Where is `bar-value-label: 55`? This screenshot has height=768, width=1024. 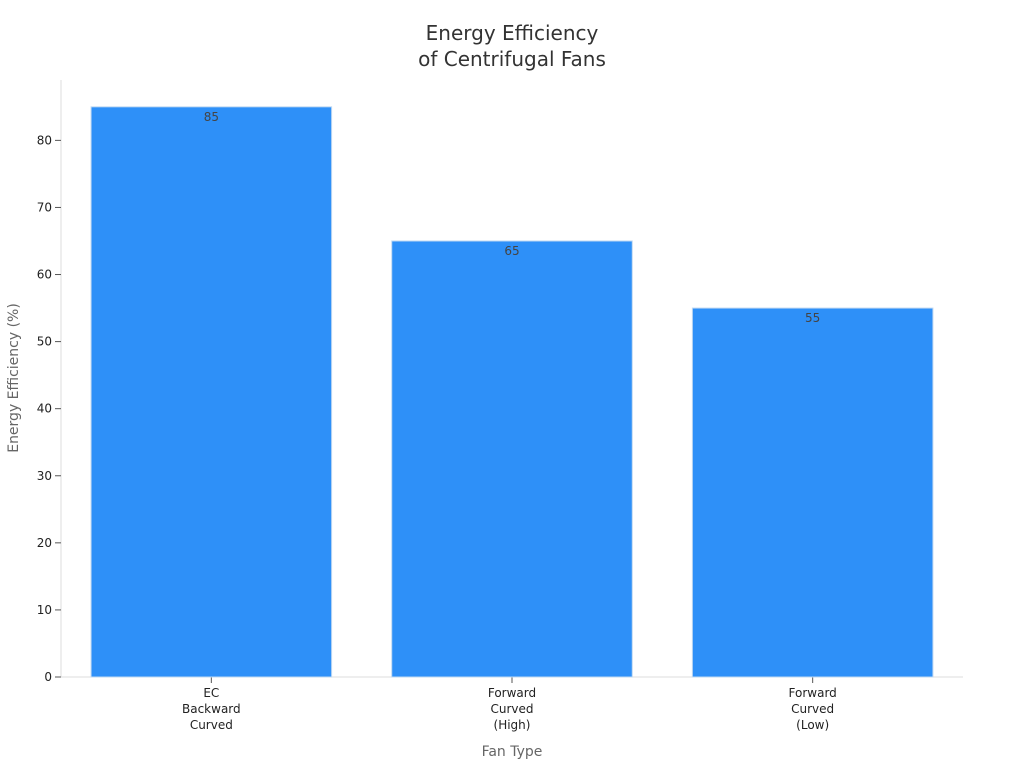
bar-value-label: 55 is located at coordinates (812, 318).